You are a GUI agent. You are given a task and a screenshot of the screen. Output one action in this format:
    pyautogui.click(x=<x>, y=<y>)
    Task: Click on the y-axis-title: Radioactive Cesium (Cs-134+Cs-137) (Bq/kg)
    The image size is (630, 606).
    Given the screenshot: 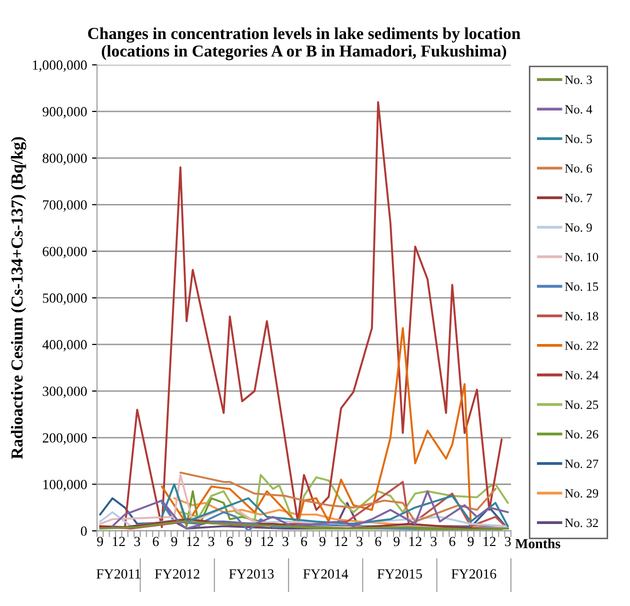 What is the action you would take?
    pyautogui.click(x=18, y=298)
    